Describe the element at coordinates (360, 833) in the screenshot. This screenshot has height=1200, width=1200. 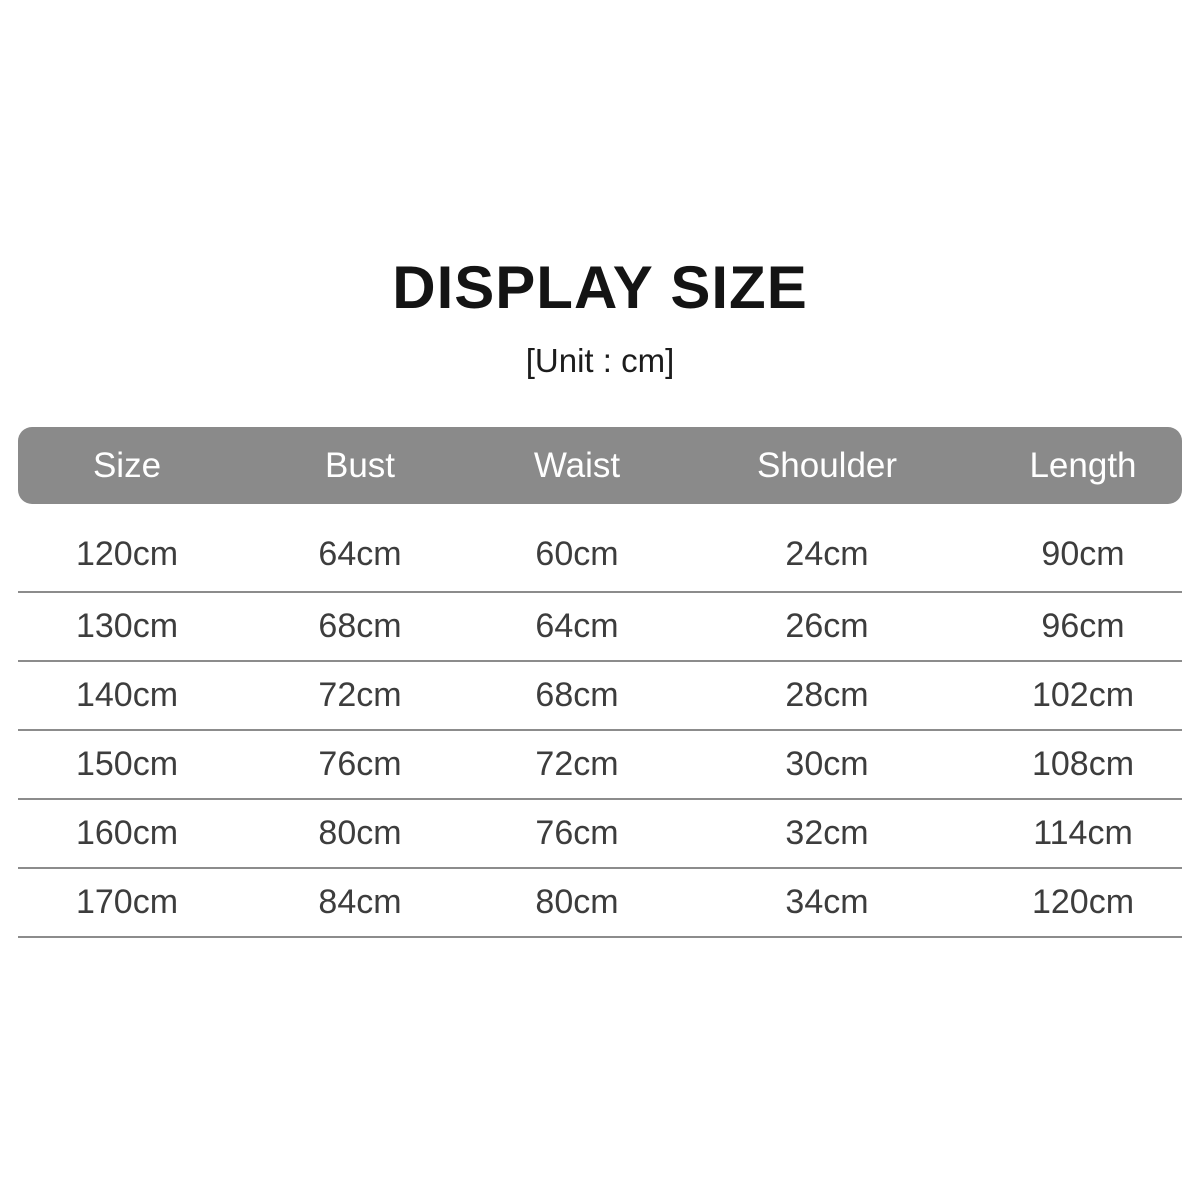
I see `cell-bust: 80cm` at that location.